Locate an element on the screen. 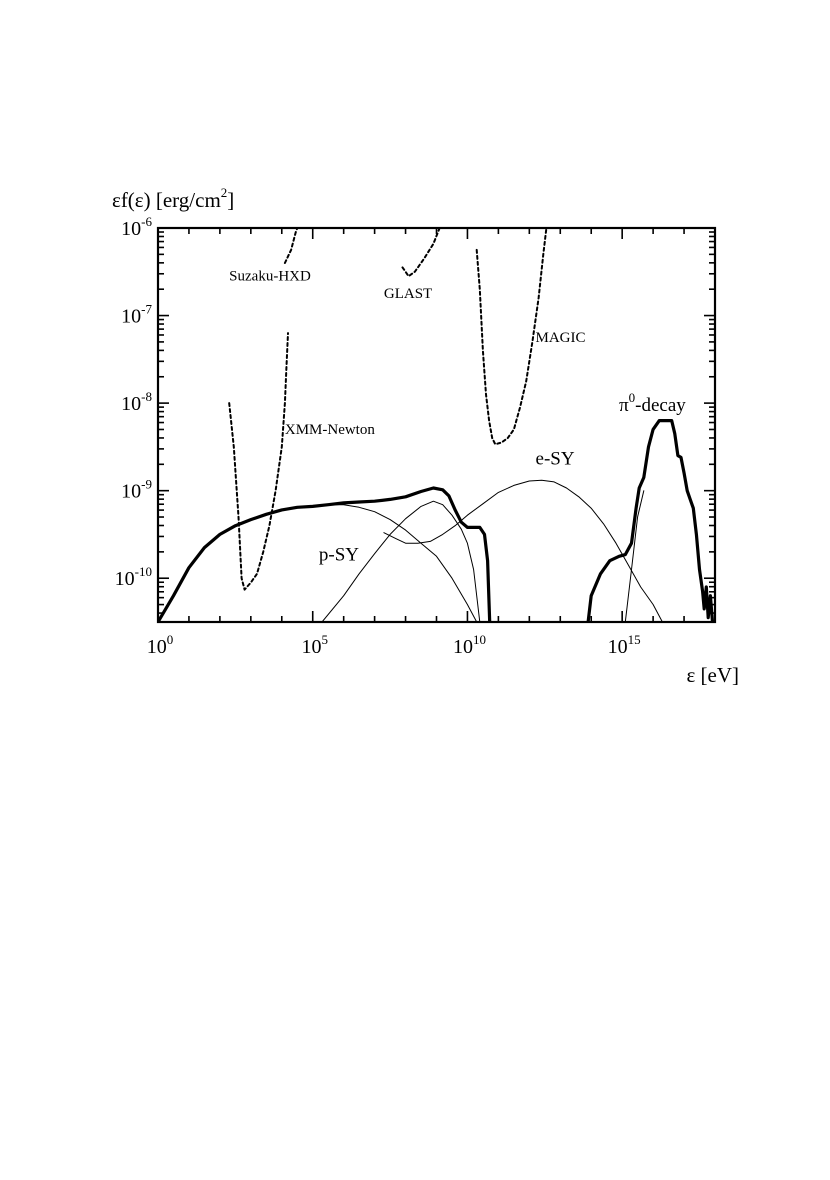  e-sy-curve is located at coordinates (523, 550).